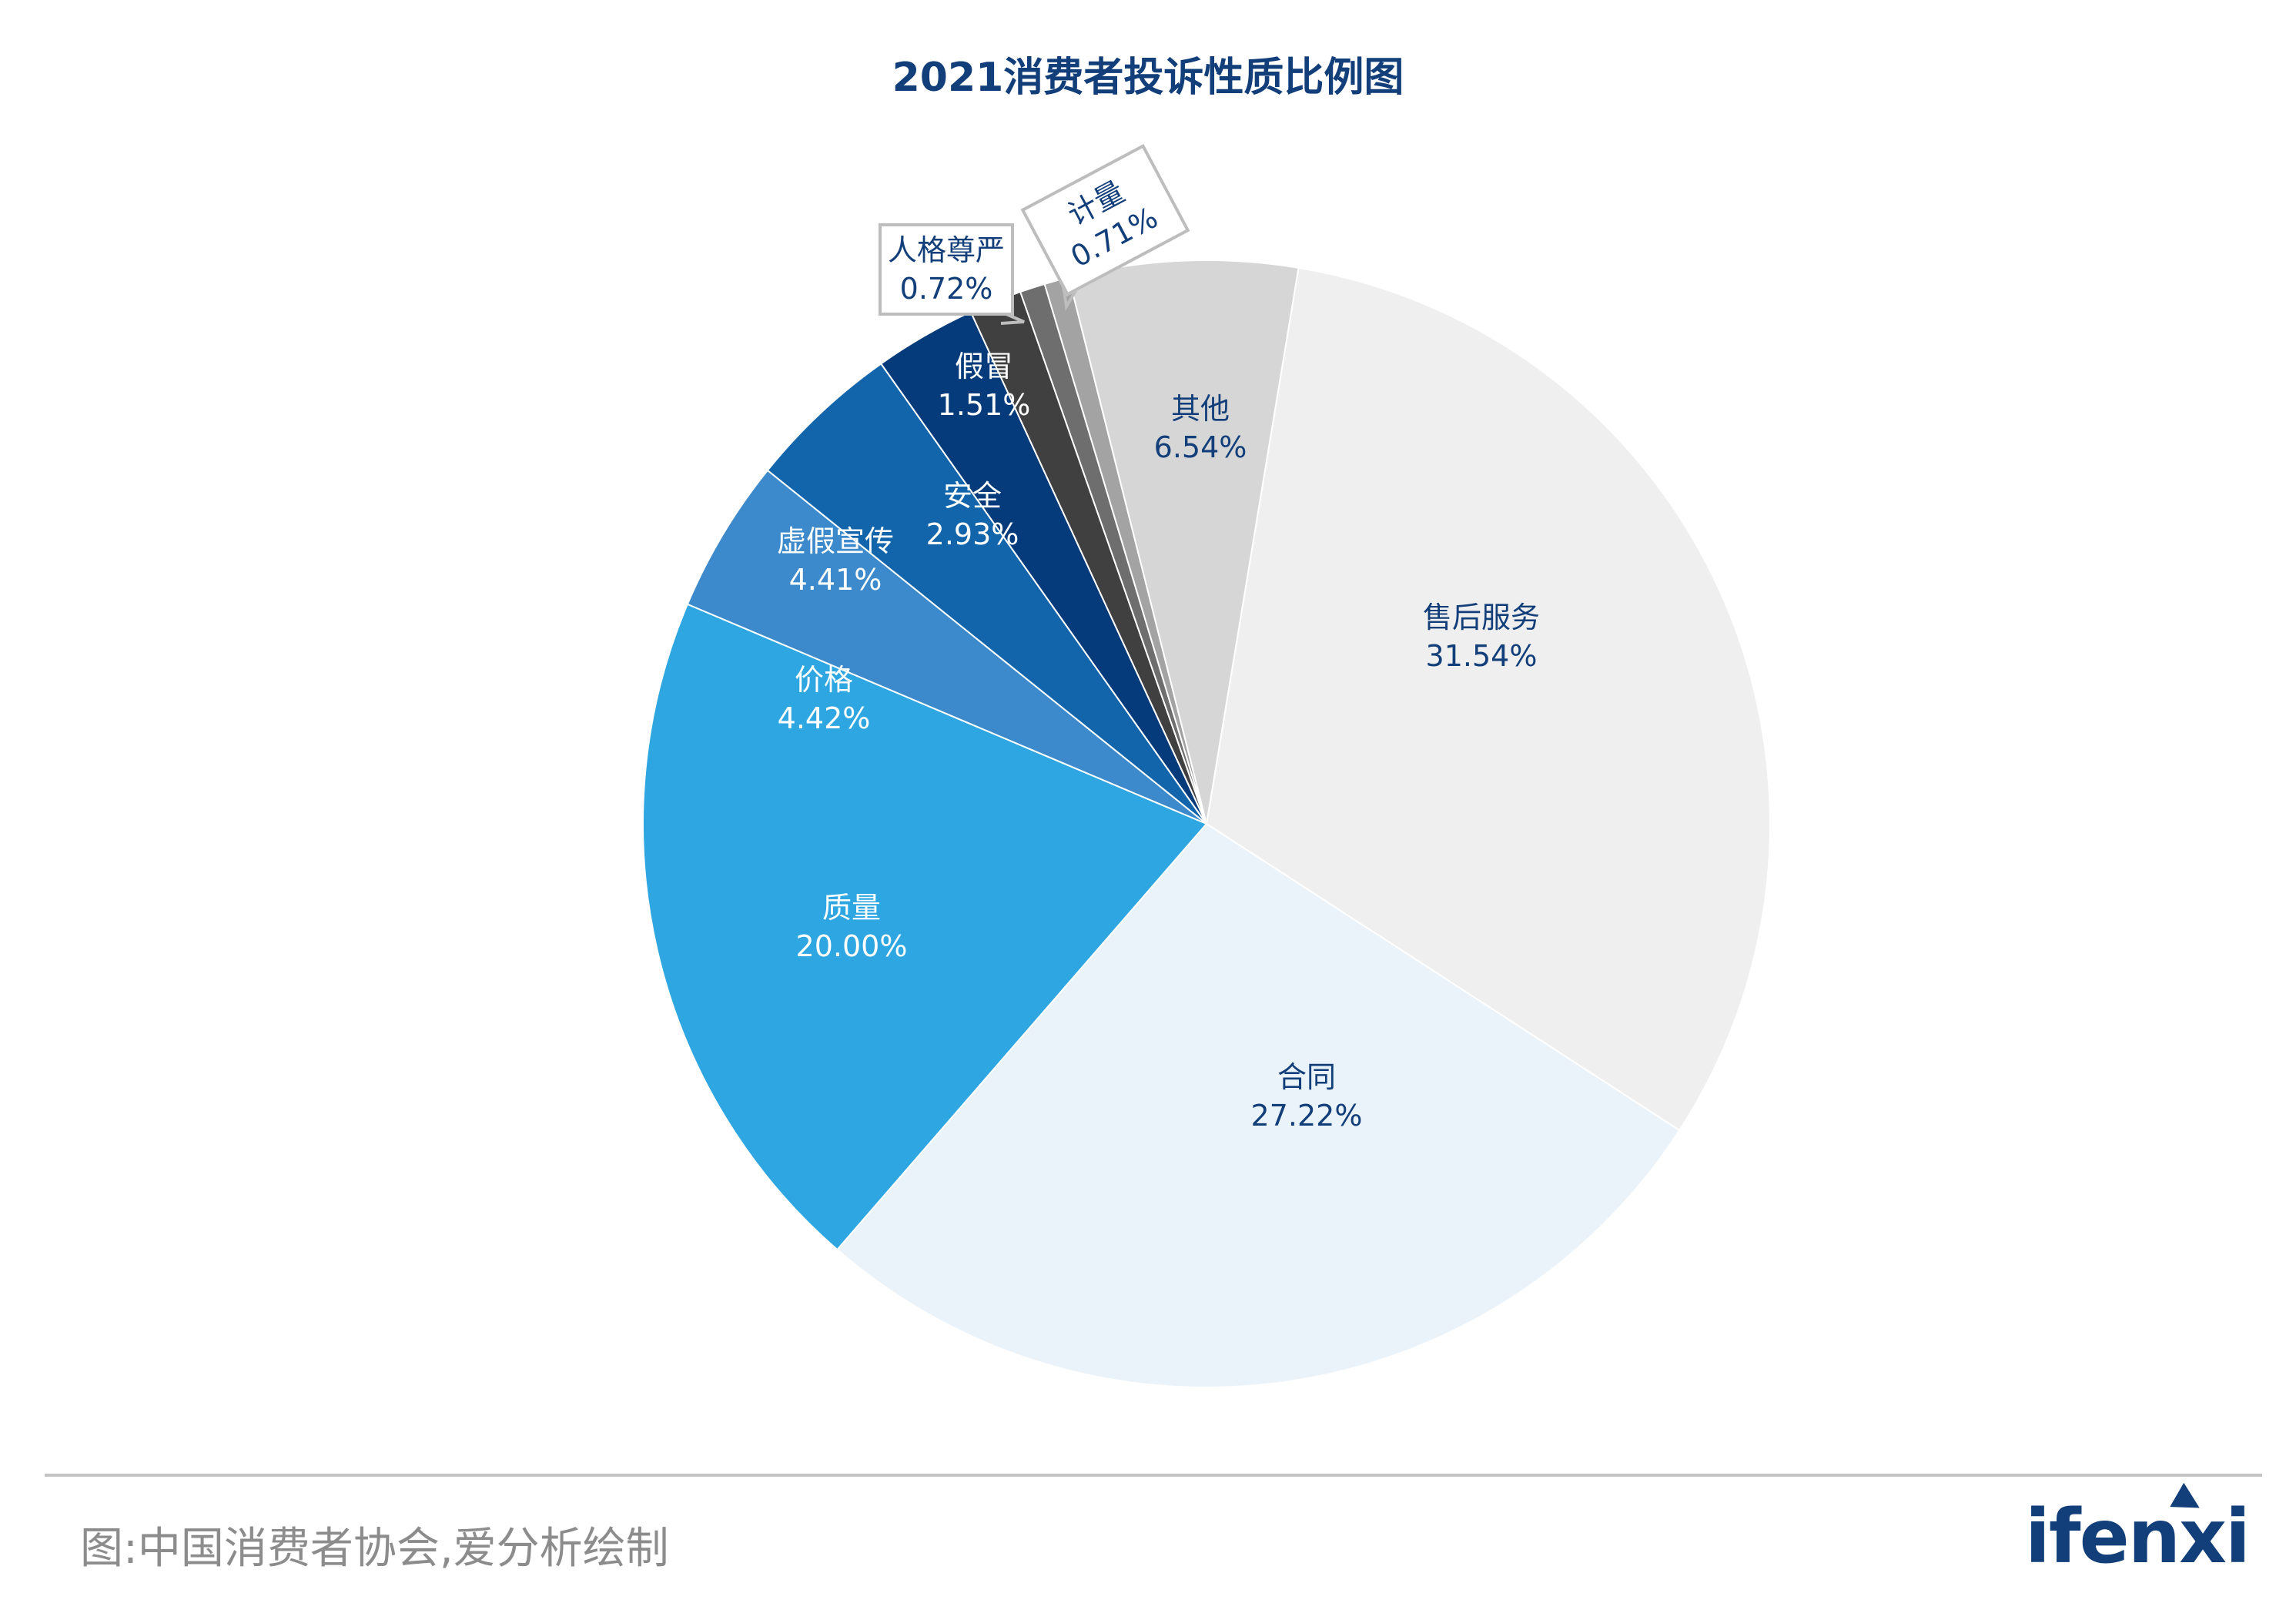 The image size is (2296, 1613). Describe the element at coordinates (984, 386) in the screenshot. I see `data-label-counterfeit: 假冒 1.51%` at that location.